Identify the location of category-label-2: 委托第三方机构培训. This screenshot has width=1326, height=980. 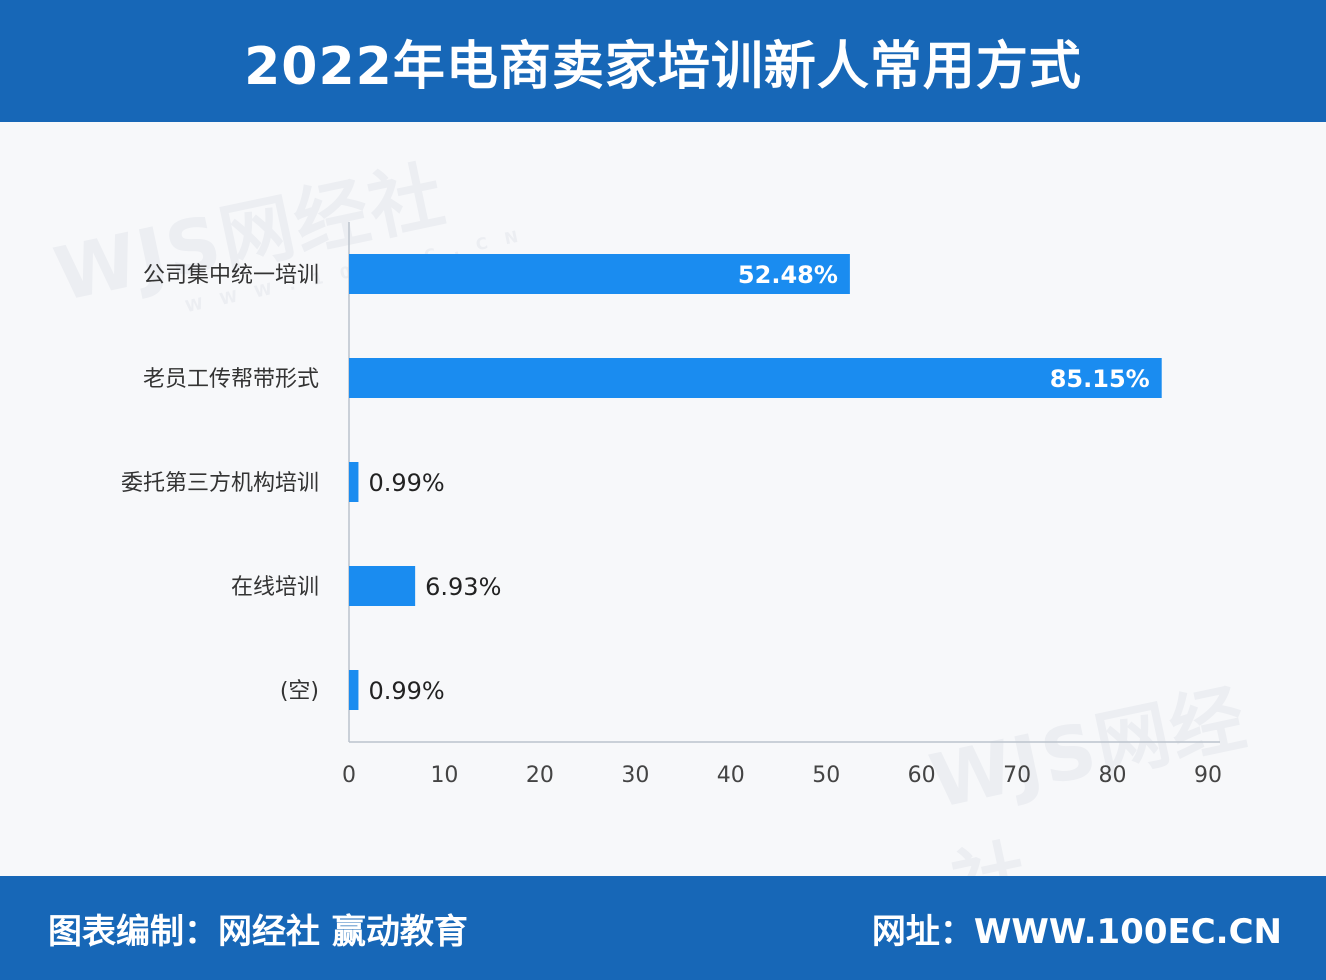
(220, 483).